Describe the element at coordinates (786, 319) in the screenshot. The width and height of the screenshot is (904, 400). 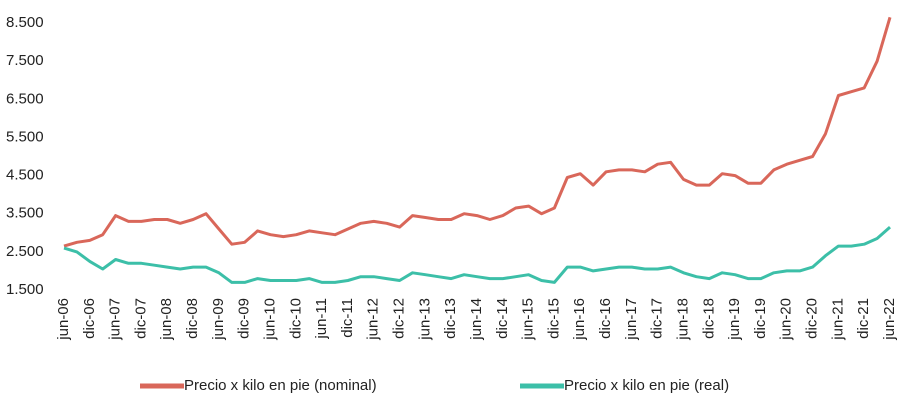
I see `x-tick-label: jun-20` at that location.